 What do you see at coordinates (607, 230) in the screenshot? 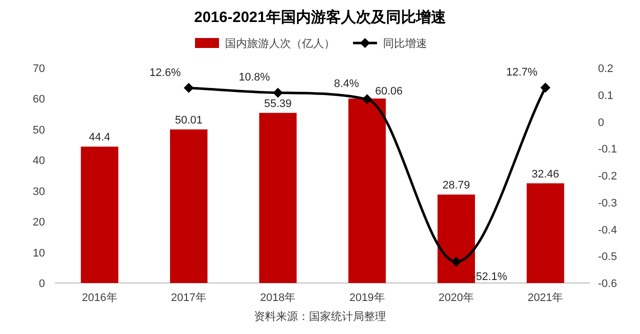
I see `y2-tick-label: -0.4` at bounding box center [607, 230].